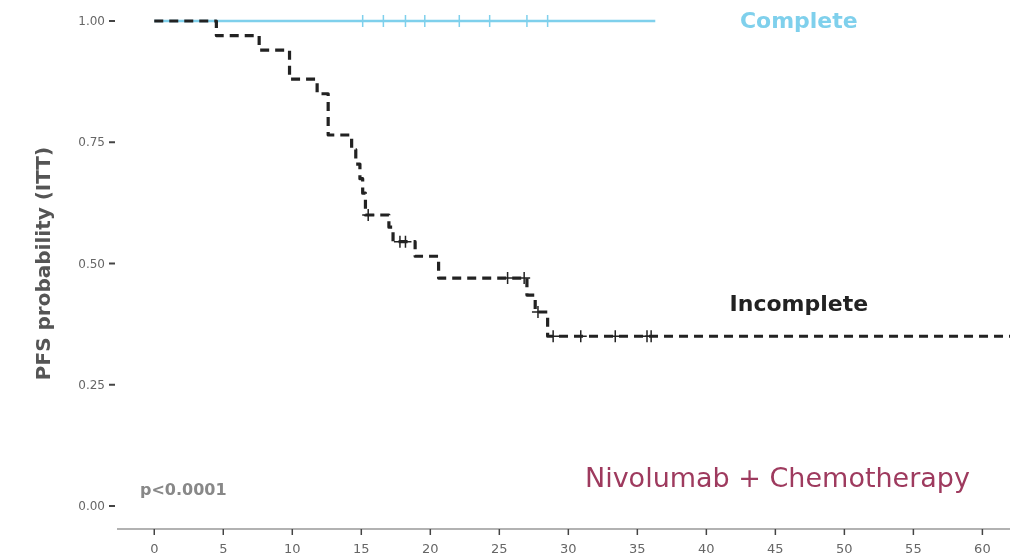 This screenshot has width=1010, height=559. I want to click on series-label: Incomplete, so click(799, 304).